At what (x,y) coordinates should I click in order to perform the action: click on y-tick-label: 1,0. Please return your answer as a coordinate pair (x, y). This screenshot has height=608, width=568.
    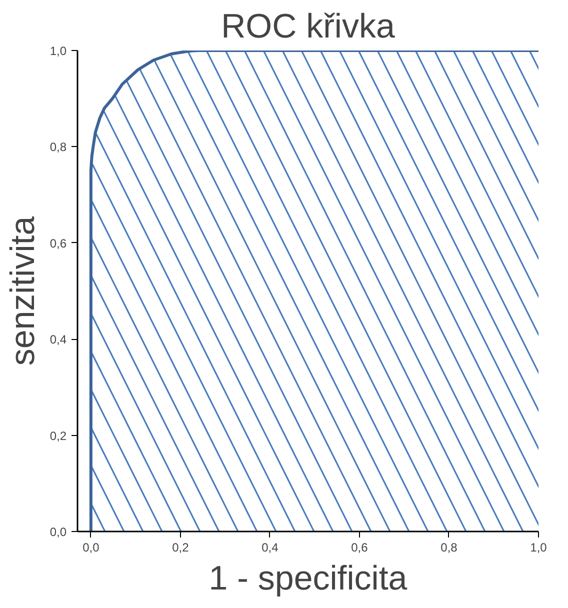
    Looking at the image, I should click on (58, 51).